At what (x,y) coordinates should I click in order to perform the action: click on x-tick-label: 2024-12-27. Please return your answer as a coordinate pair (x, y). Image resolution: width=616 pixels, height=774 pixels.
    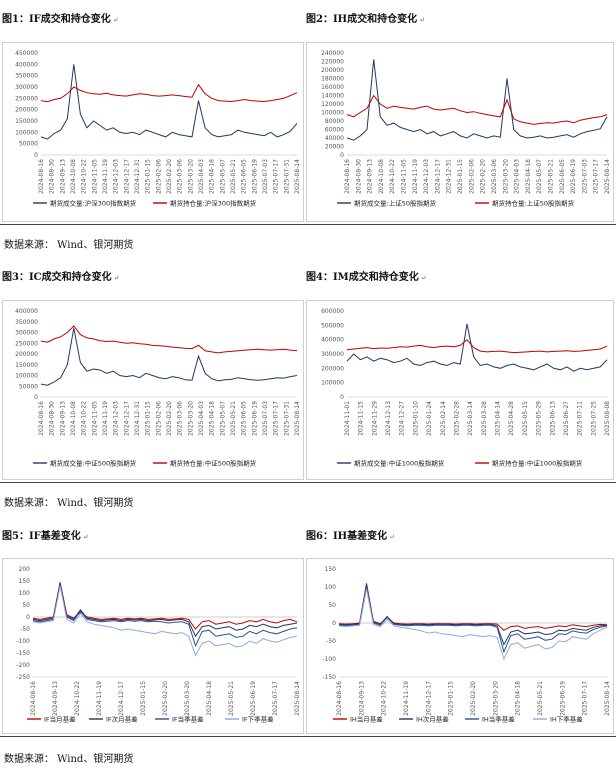
    Looking at the image, I should click on (402, 418).